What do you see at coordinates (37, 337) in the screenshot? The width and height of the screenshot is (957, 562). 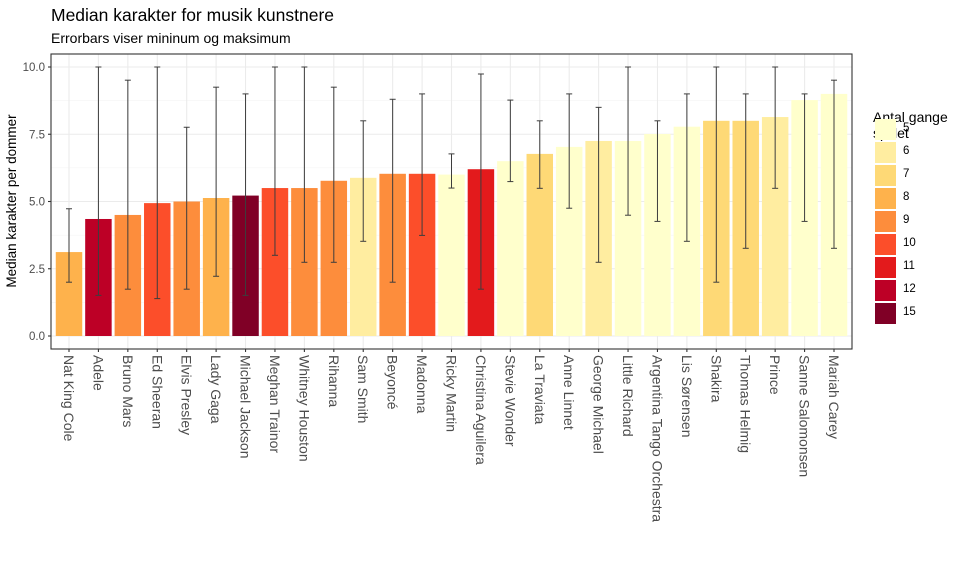 I see `y-tick-label: 0.0` at bounding box center [37, 337].